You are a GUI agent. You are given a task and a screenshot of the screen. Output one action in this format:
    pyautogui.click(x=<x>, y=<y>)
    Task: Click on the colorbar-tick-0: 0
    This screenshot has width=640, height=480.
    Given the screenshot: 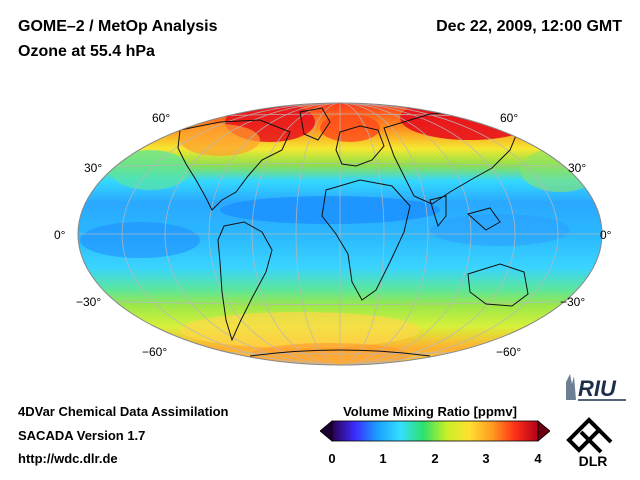 What is the action you would take?
    pyautogui.click(x=332, y=458)
    